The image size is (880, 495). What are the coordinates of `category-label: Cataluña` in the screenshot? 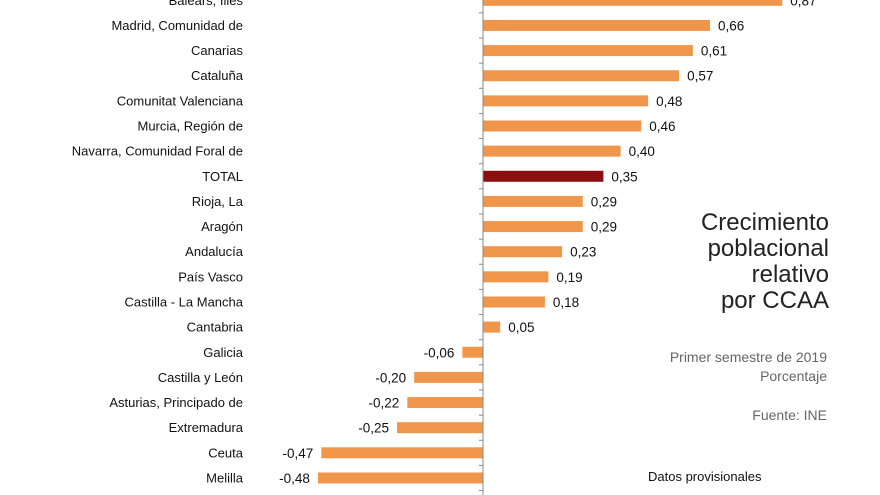 It's located at (217, 75).